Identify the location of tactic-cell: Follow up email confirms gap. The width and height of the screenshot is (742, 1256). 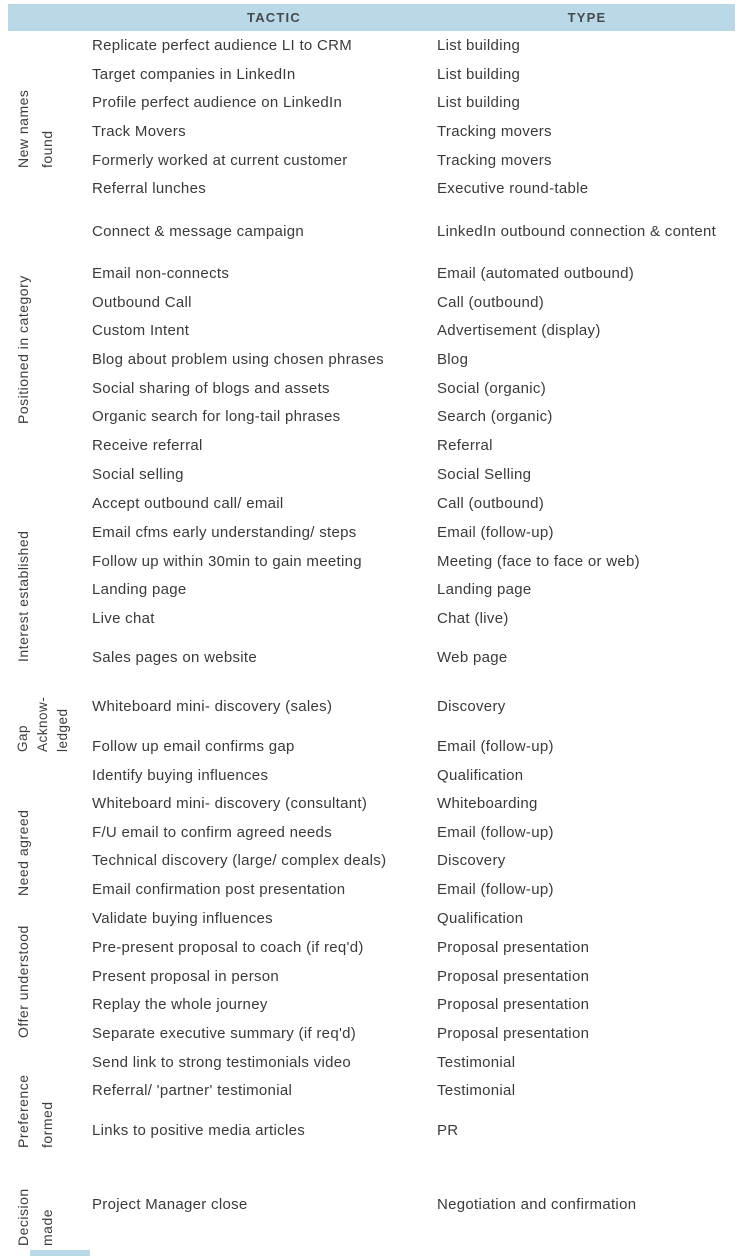
(193, 746).